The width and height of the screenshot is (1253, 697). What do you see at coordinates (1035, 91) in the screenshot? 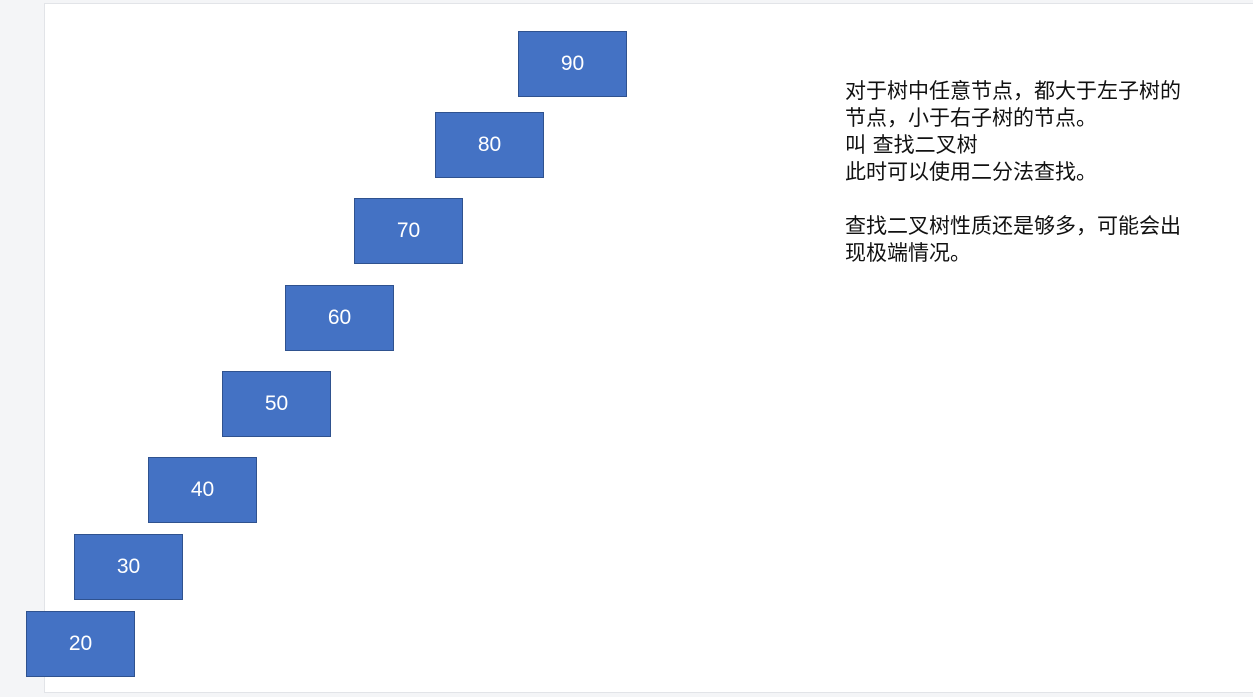
I see `note-line: 对于树中任意节点，都大于左子树的` at bounding box center [1035, 91].